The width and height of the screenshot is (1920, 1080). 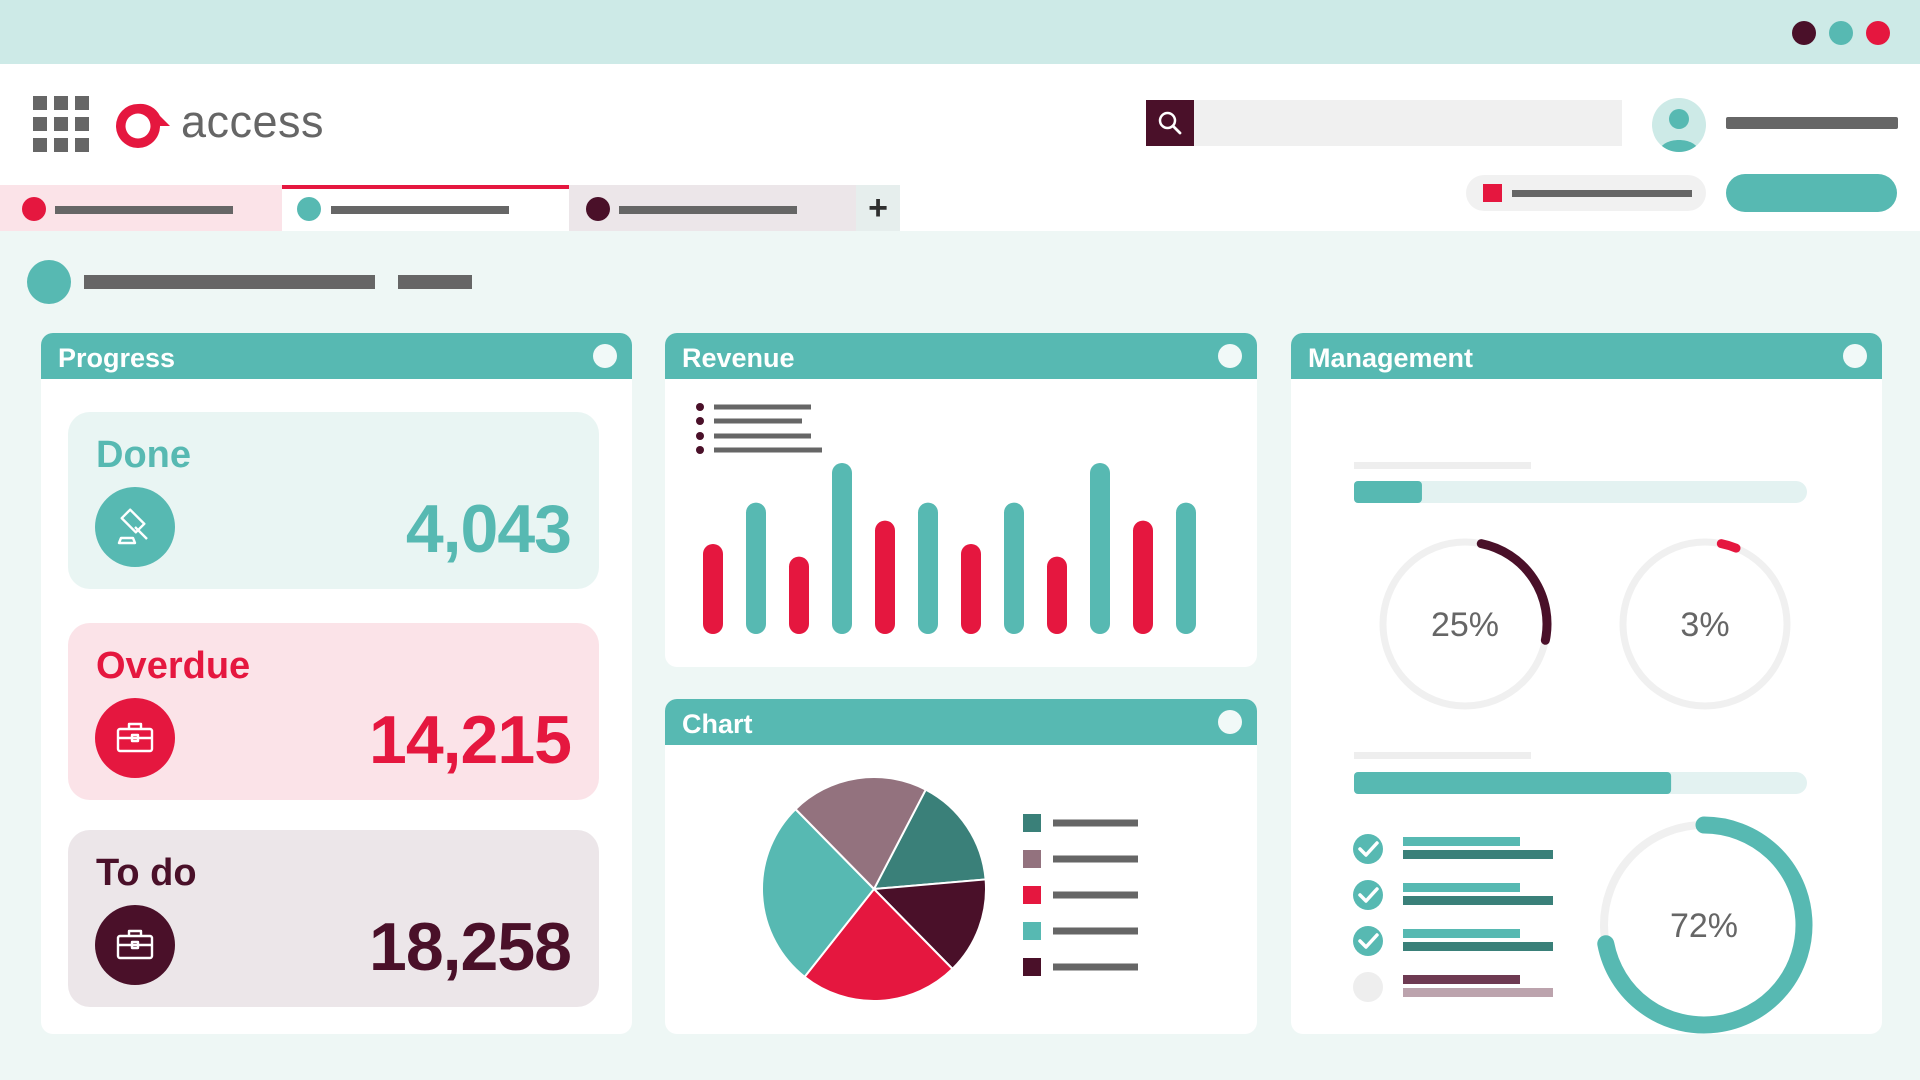 What do you see at coordinates (229, 282) in the screenshot?
I see `page-title` at bounding box center [229, 282].